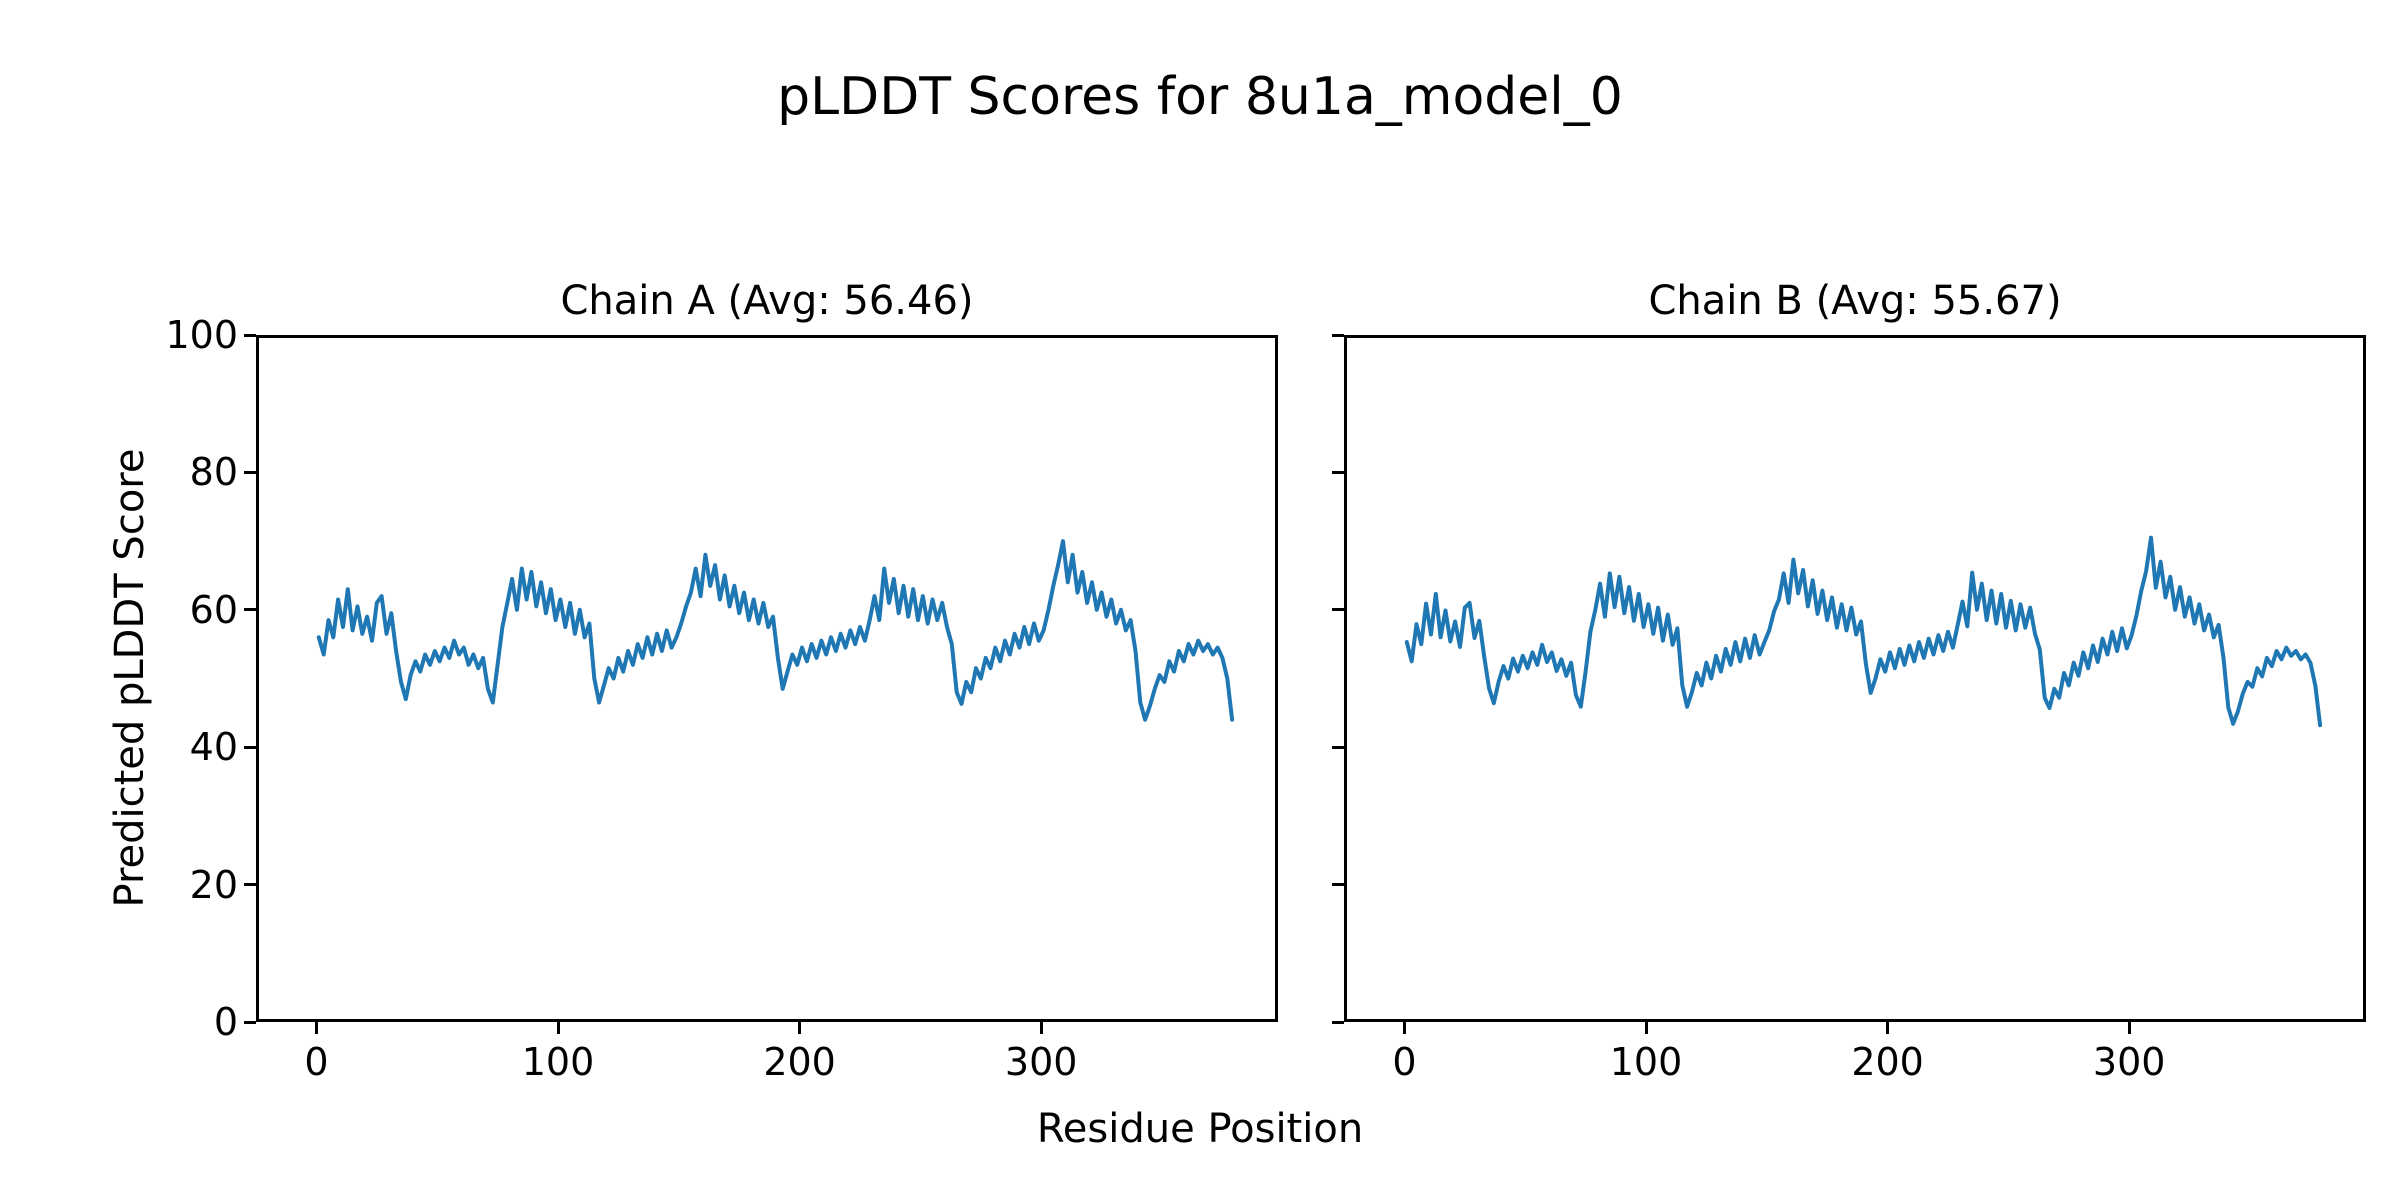 The height and width of the screenshot is (1200, 2400). Describe the element at coordinates (213, 609) in the screenshot. I see `y-tick-label: 60` at that location.